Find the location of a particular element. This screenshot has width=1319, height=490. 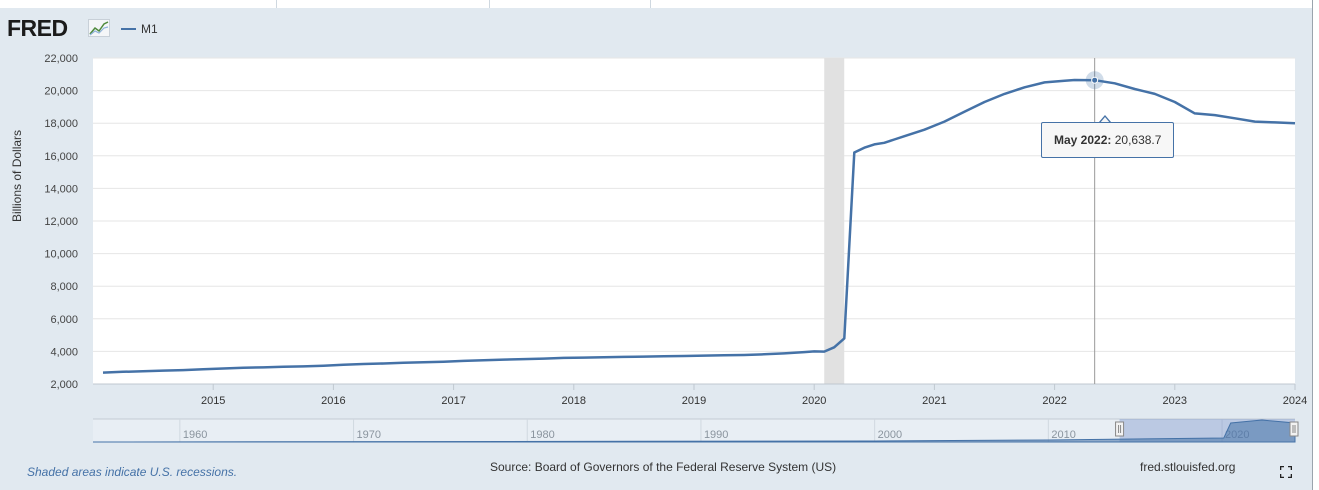

tooltip-caret-inner is located at coordinates (1105, 120).